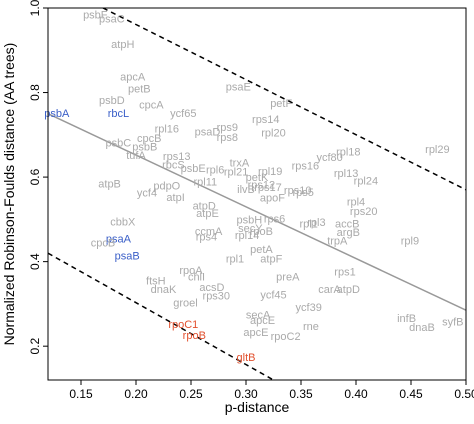 The image size is (474, 424). I want to click on point-label-argb: argB, so click(348, 233).